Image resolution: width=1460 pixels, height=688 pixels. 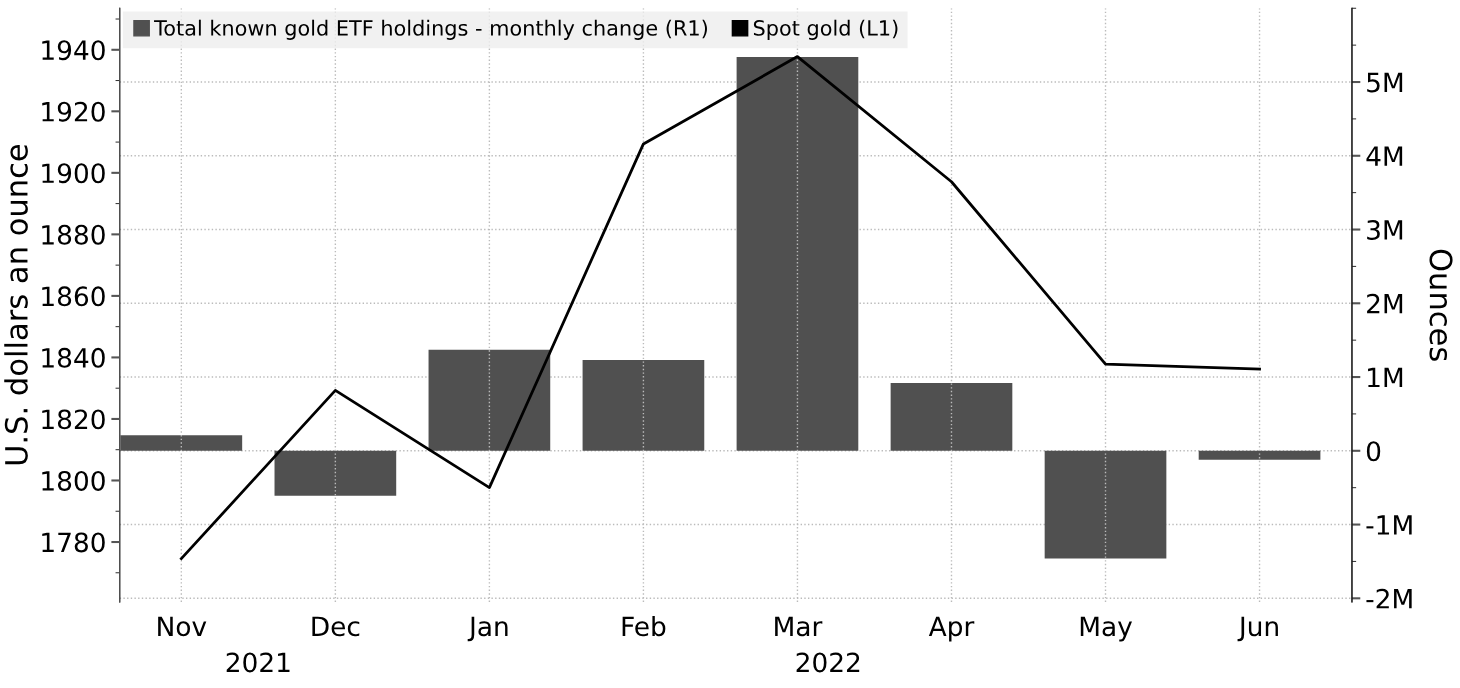 I want to click on y2-tick-label: 5M, so click(x=1385, y=82).